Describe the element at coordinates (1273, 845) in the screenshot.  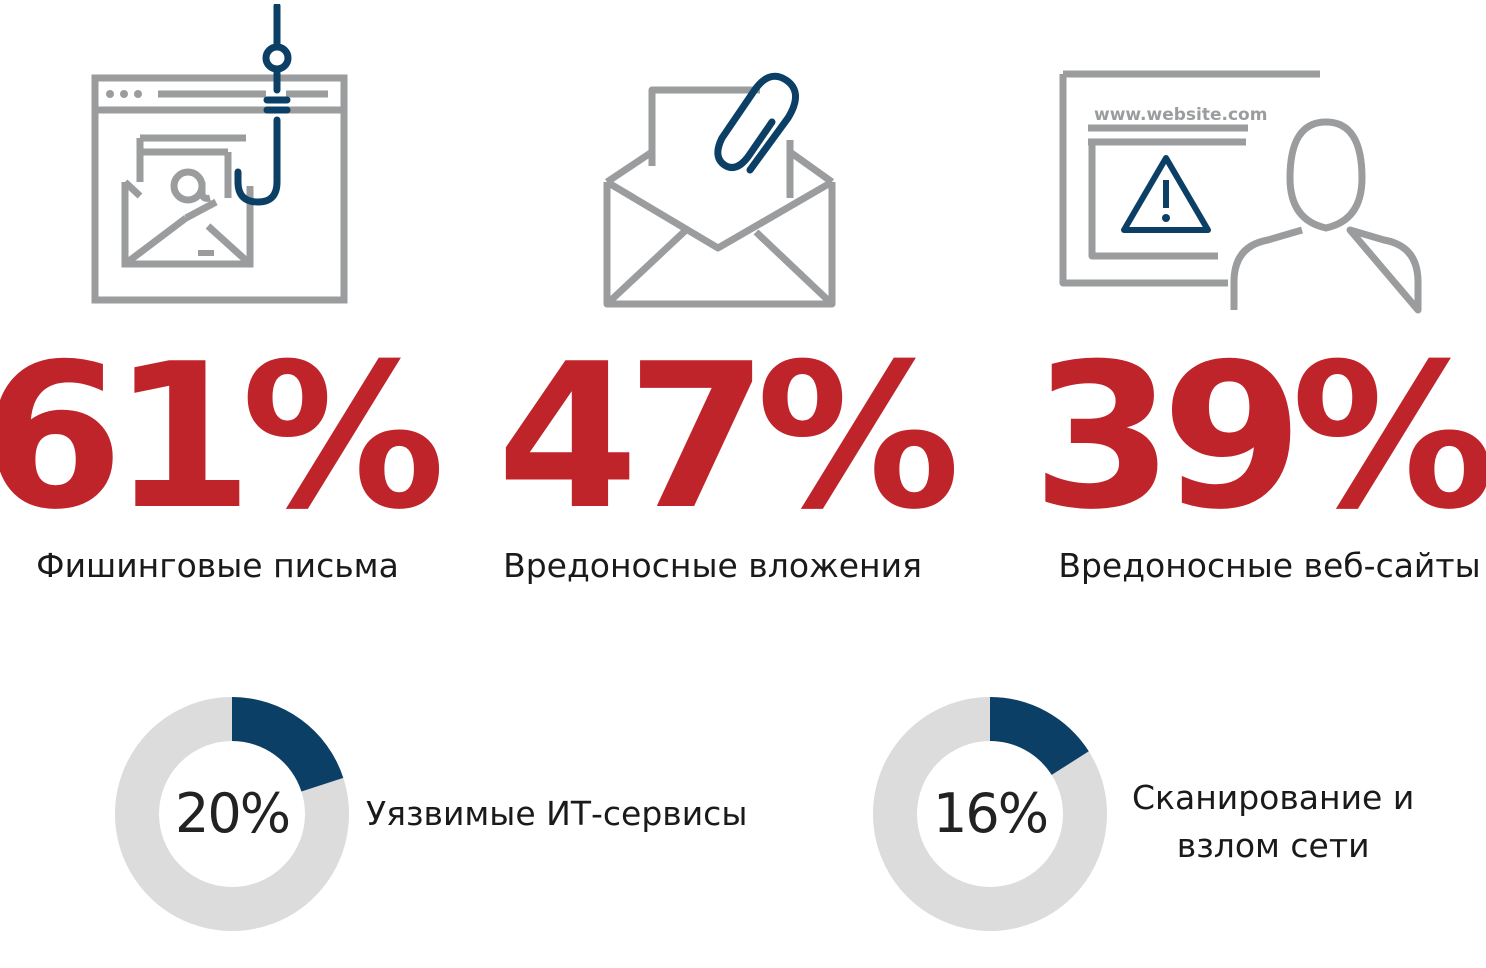
I see `donut-label-line: взлом сети` at that location.